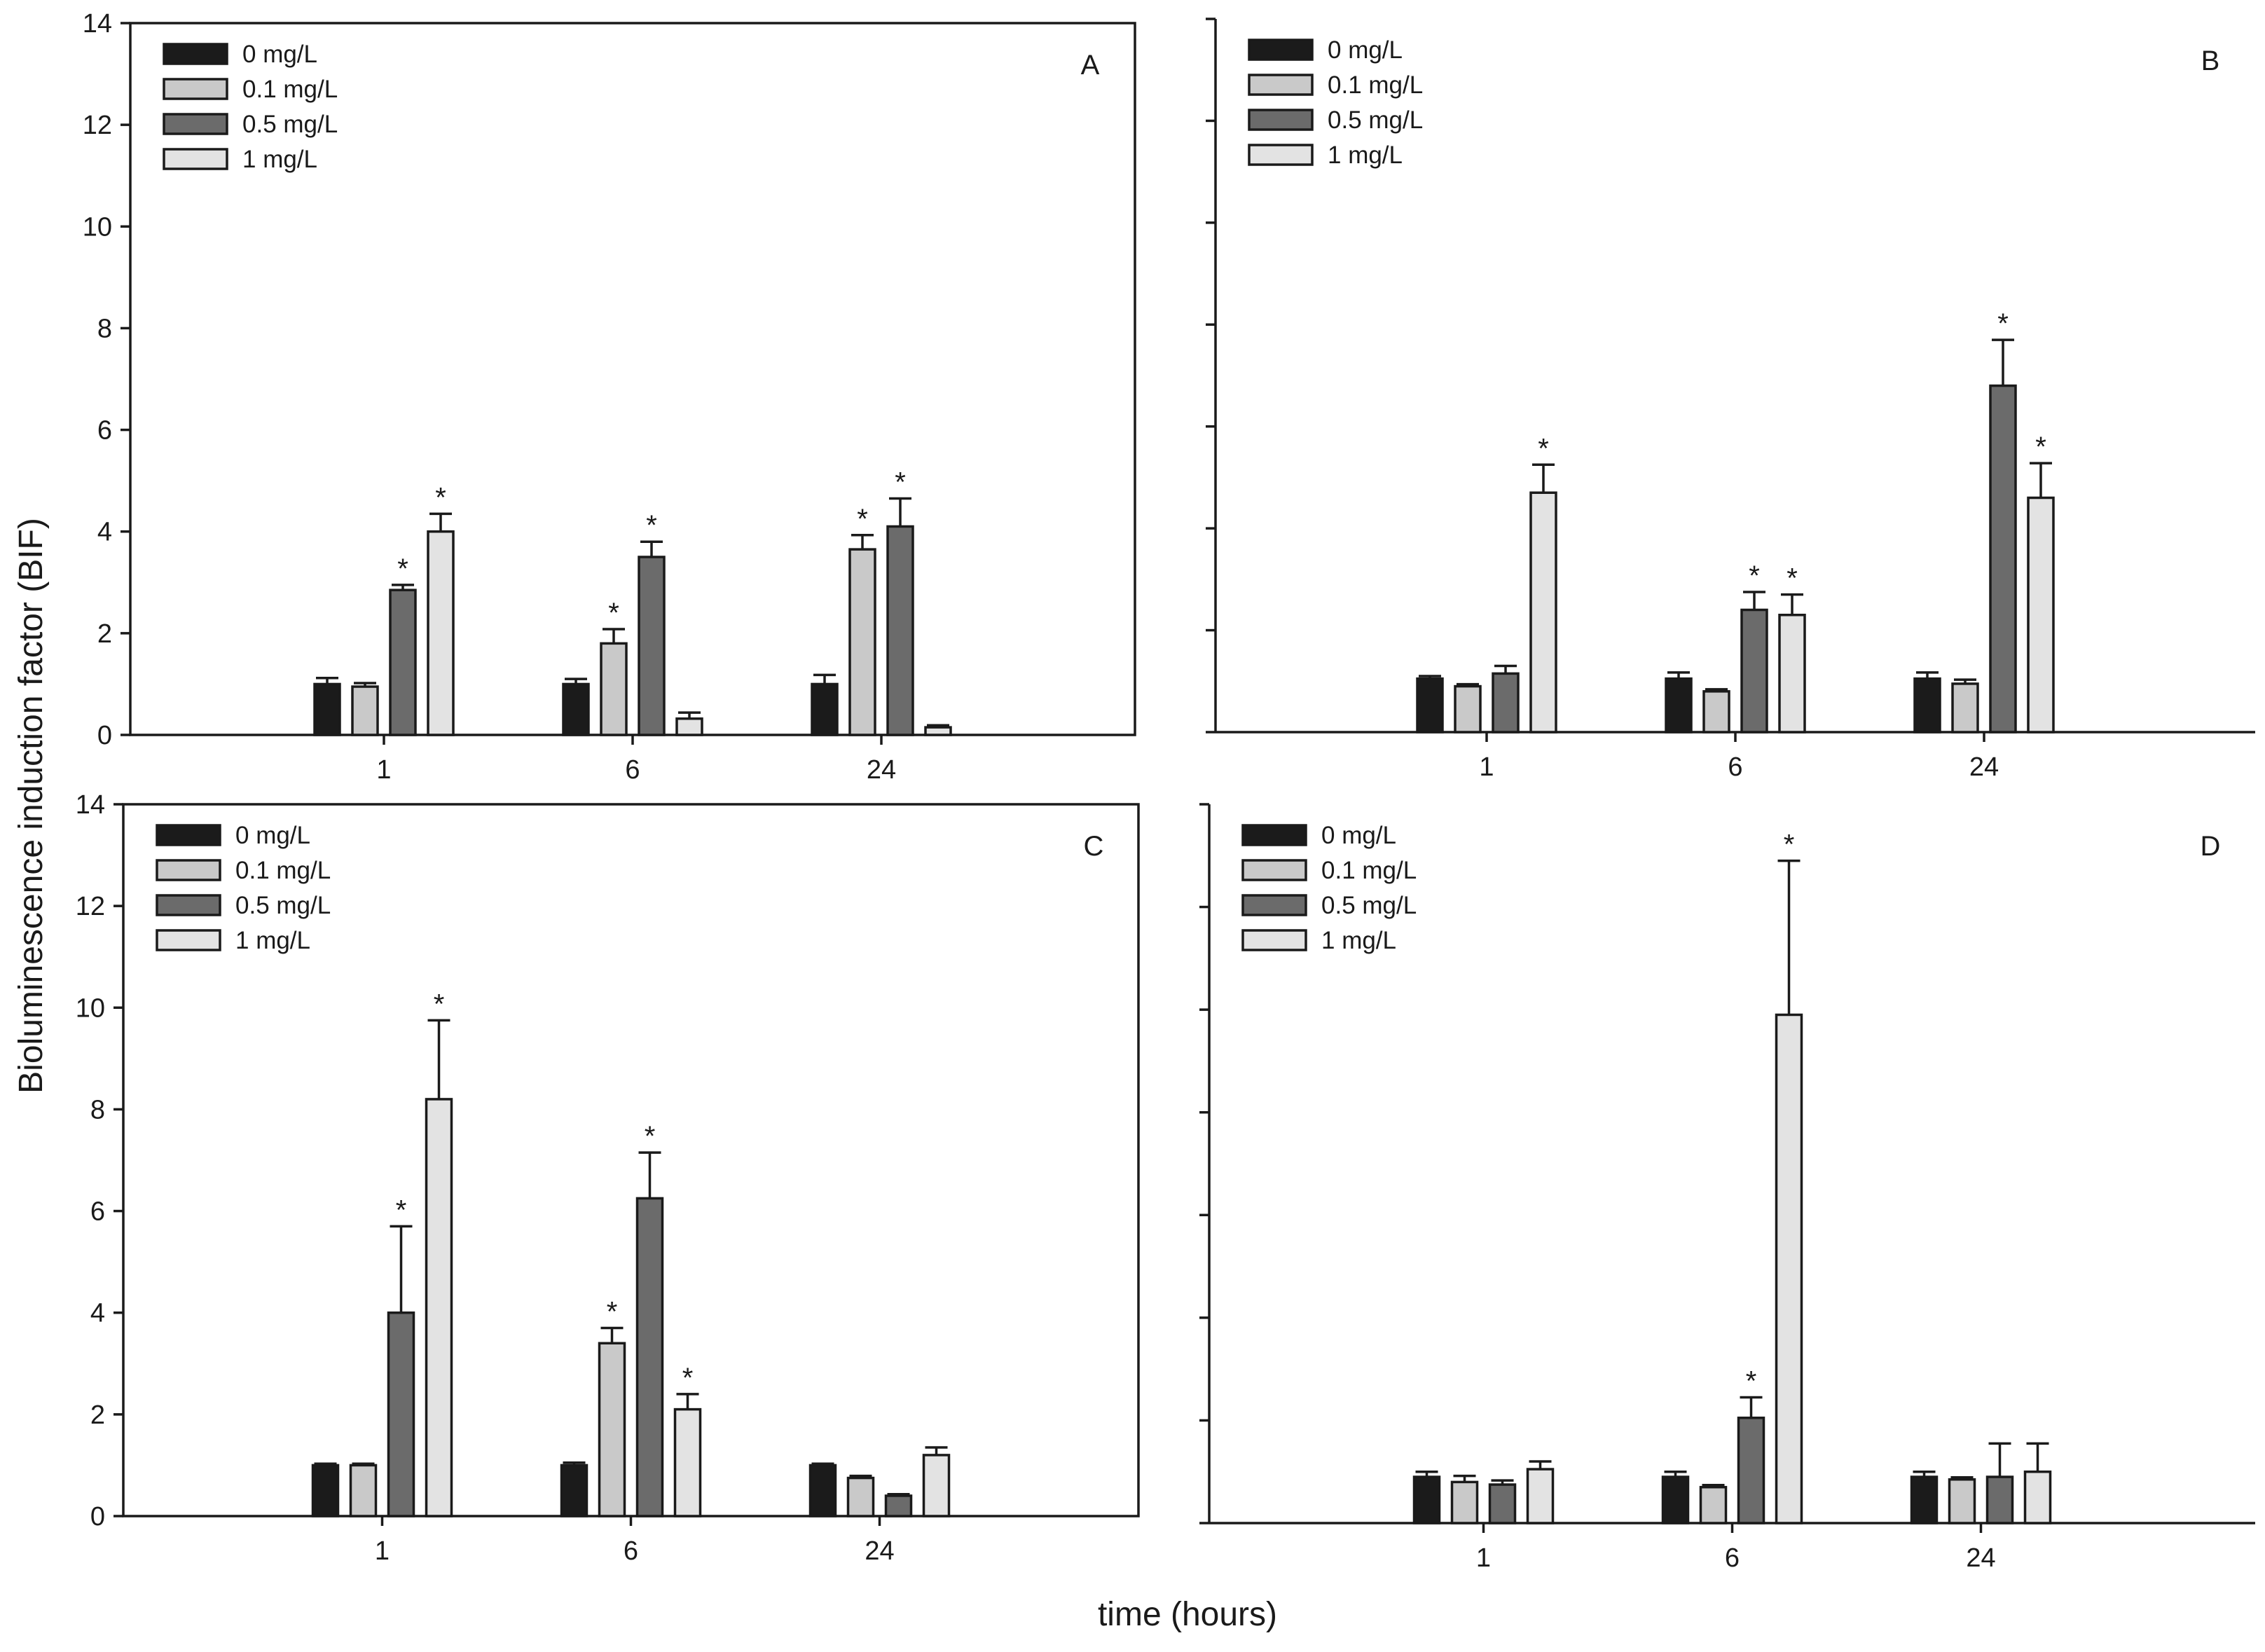 The height and width of the screenshot is (1652, 2265). What do you see at coordinates (1090, 65) in the screenshot?
I see `panel-letter: A` at bounding box center [1090, 65].